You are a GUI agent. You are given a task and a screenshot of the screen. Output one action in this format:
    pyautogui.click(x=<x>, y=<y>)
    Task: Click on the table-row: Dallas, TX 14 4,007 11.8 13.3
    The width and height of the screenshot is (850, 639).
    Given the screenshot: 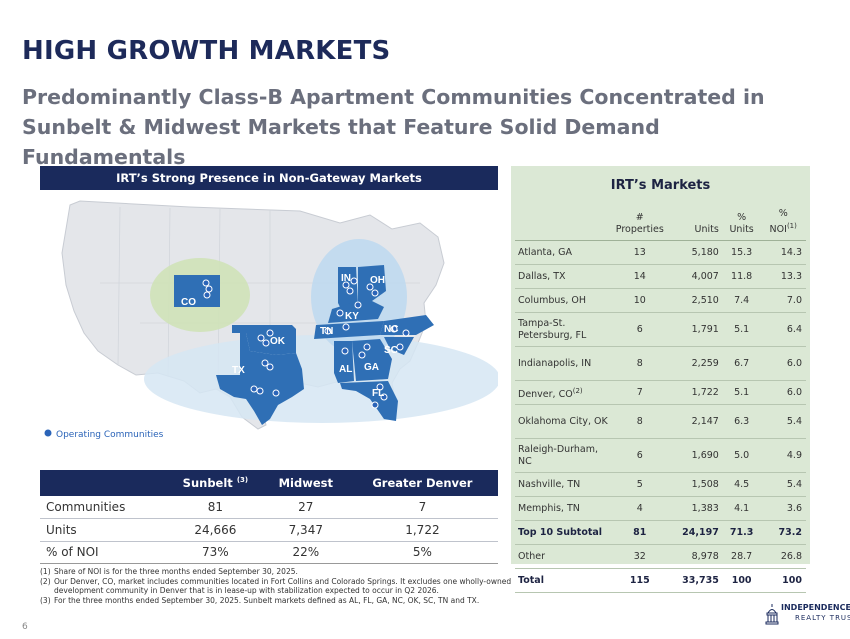 What is the action you would take?
    pyautogui.click(x=660, y=277)
    